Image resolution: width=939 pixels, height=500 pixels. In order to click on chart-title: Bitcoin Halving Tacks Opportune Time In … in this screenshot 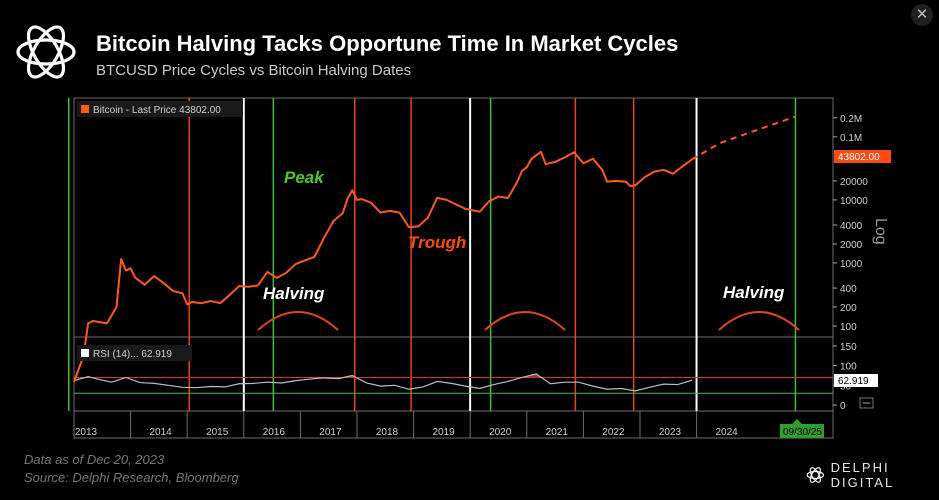, I will do `click(387, 43)`.